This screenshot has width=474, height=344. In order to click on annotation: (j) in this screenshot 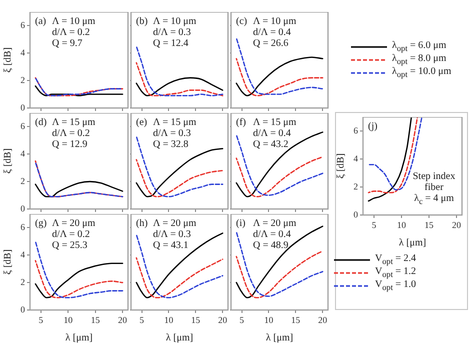, I will do `click(373, 126)`.